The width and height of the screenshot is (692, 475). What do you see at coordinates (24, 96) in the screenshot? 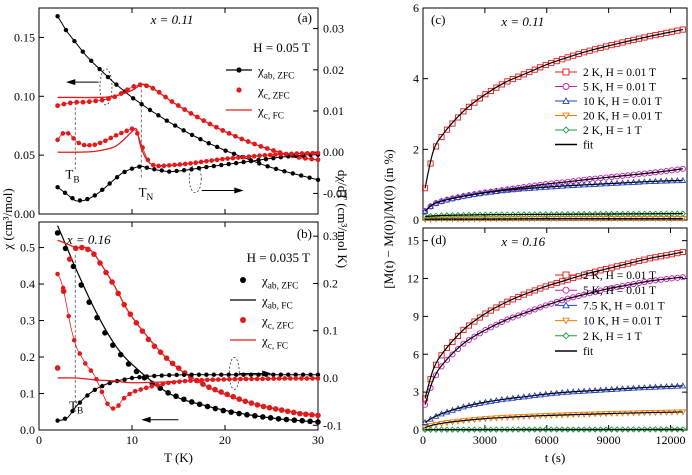
I see `panel-a-ytick-label: 0.10` at bounding box center [24, 96].